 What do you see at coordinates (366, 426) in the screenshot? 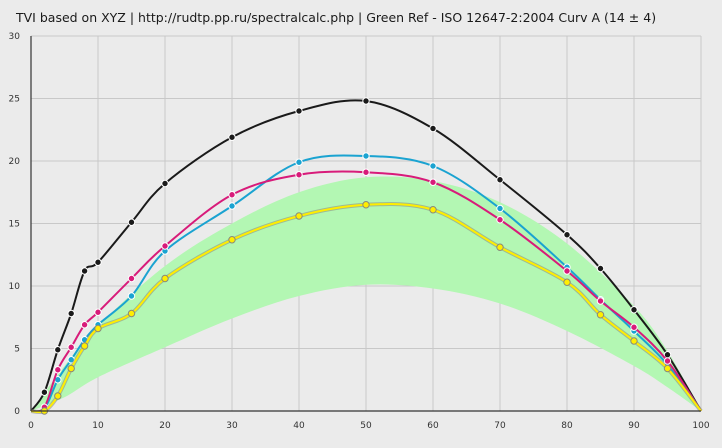
I see `x-tick-label: 50` at bounding box center [366, 426].